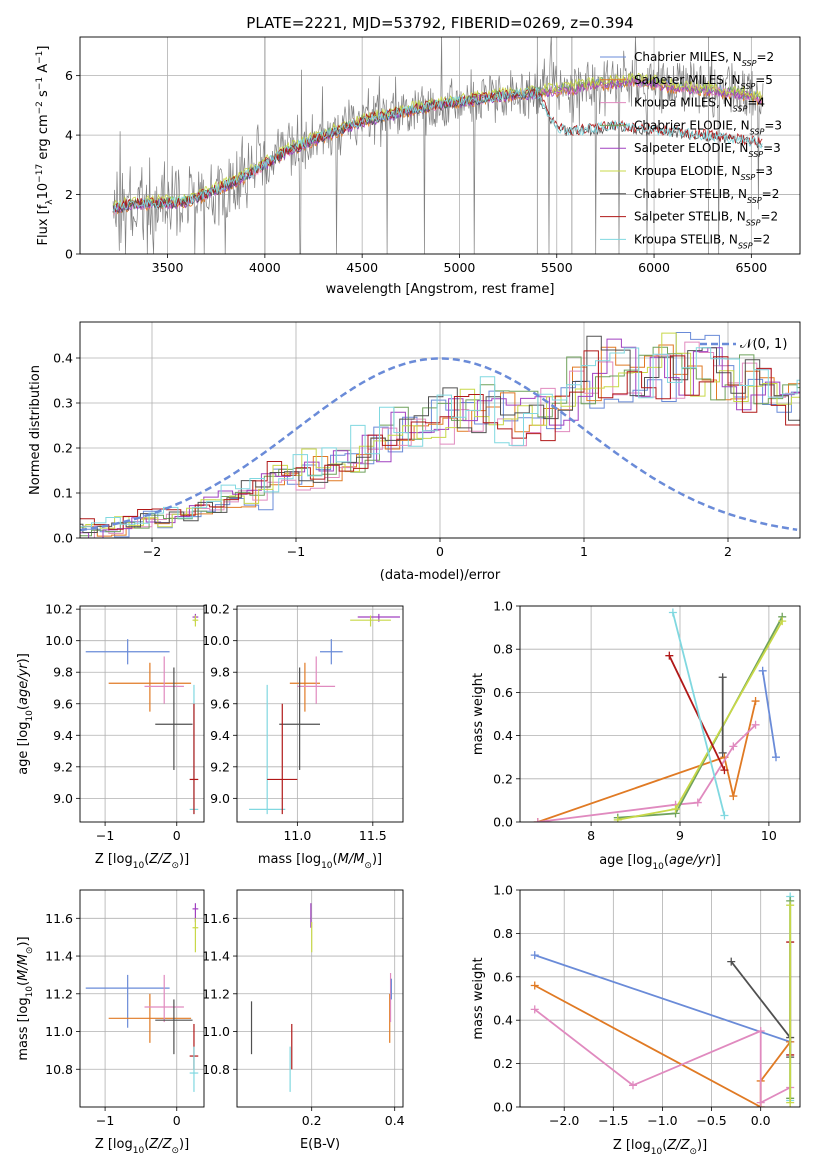 The width and height of the screenshot is (819, 1170). Describe the element at coordinates (63, 358) in the screenshot. I see `y-tick-label: 0.4` at that location.